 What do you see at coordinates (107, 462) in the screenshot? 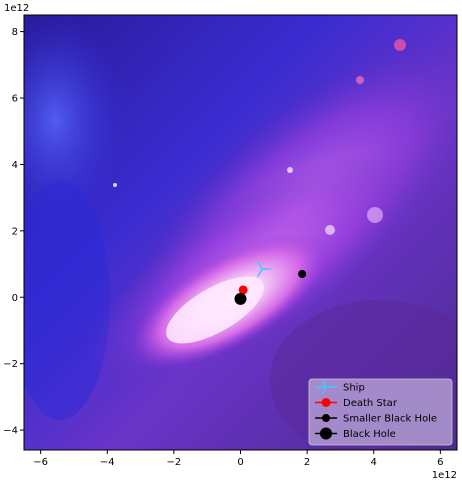
I see `x-tick-label: −4` at bounding box center [107, 462].